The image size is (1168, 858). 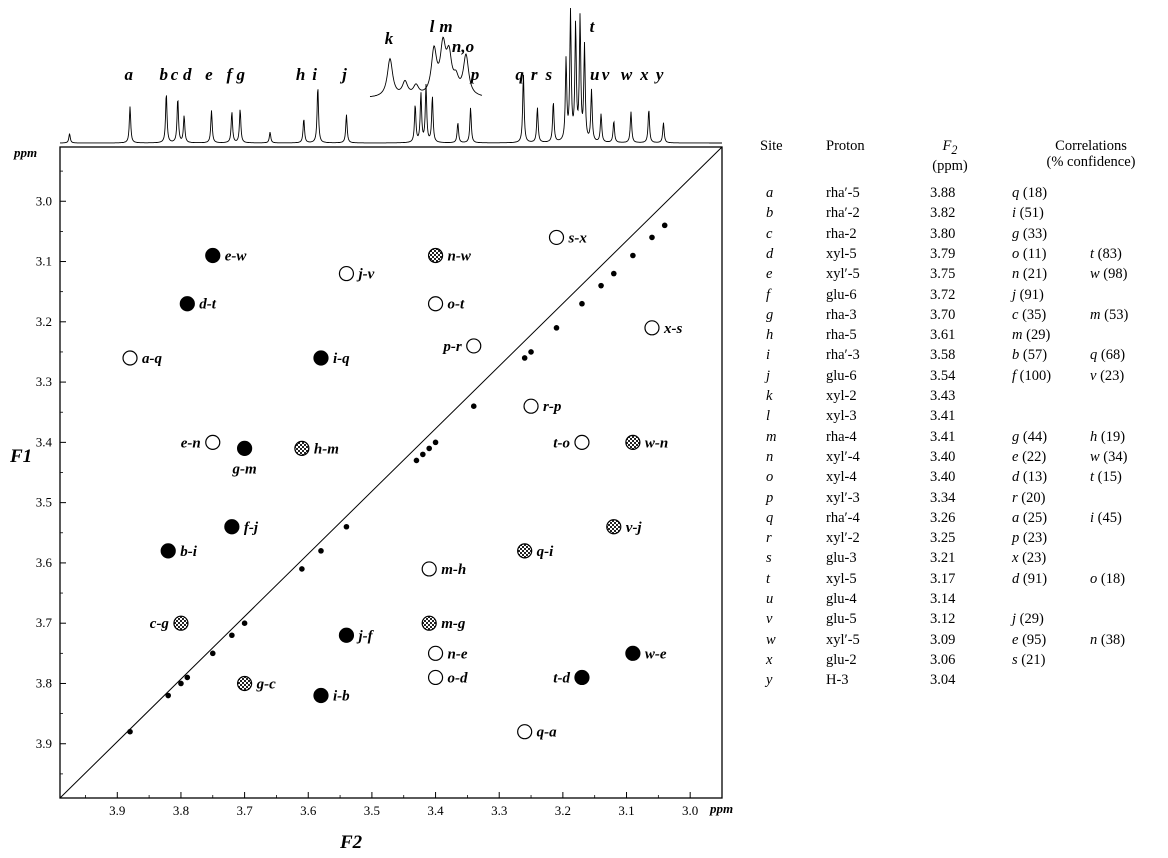 I want to click on cross-peak-h-m, so click(x=302, y=448).